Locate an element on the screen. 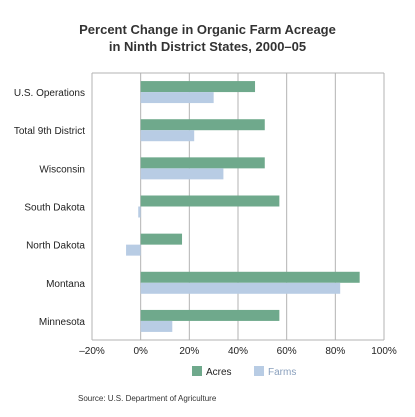 The height and width of the screenshot is (417, 415). bar-acres-south-dakota is located at coordinates (210, 201).